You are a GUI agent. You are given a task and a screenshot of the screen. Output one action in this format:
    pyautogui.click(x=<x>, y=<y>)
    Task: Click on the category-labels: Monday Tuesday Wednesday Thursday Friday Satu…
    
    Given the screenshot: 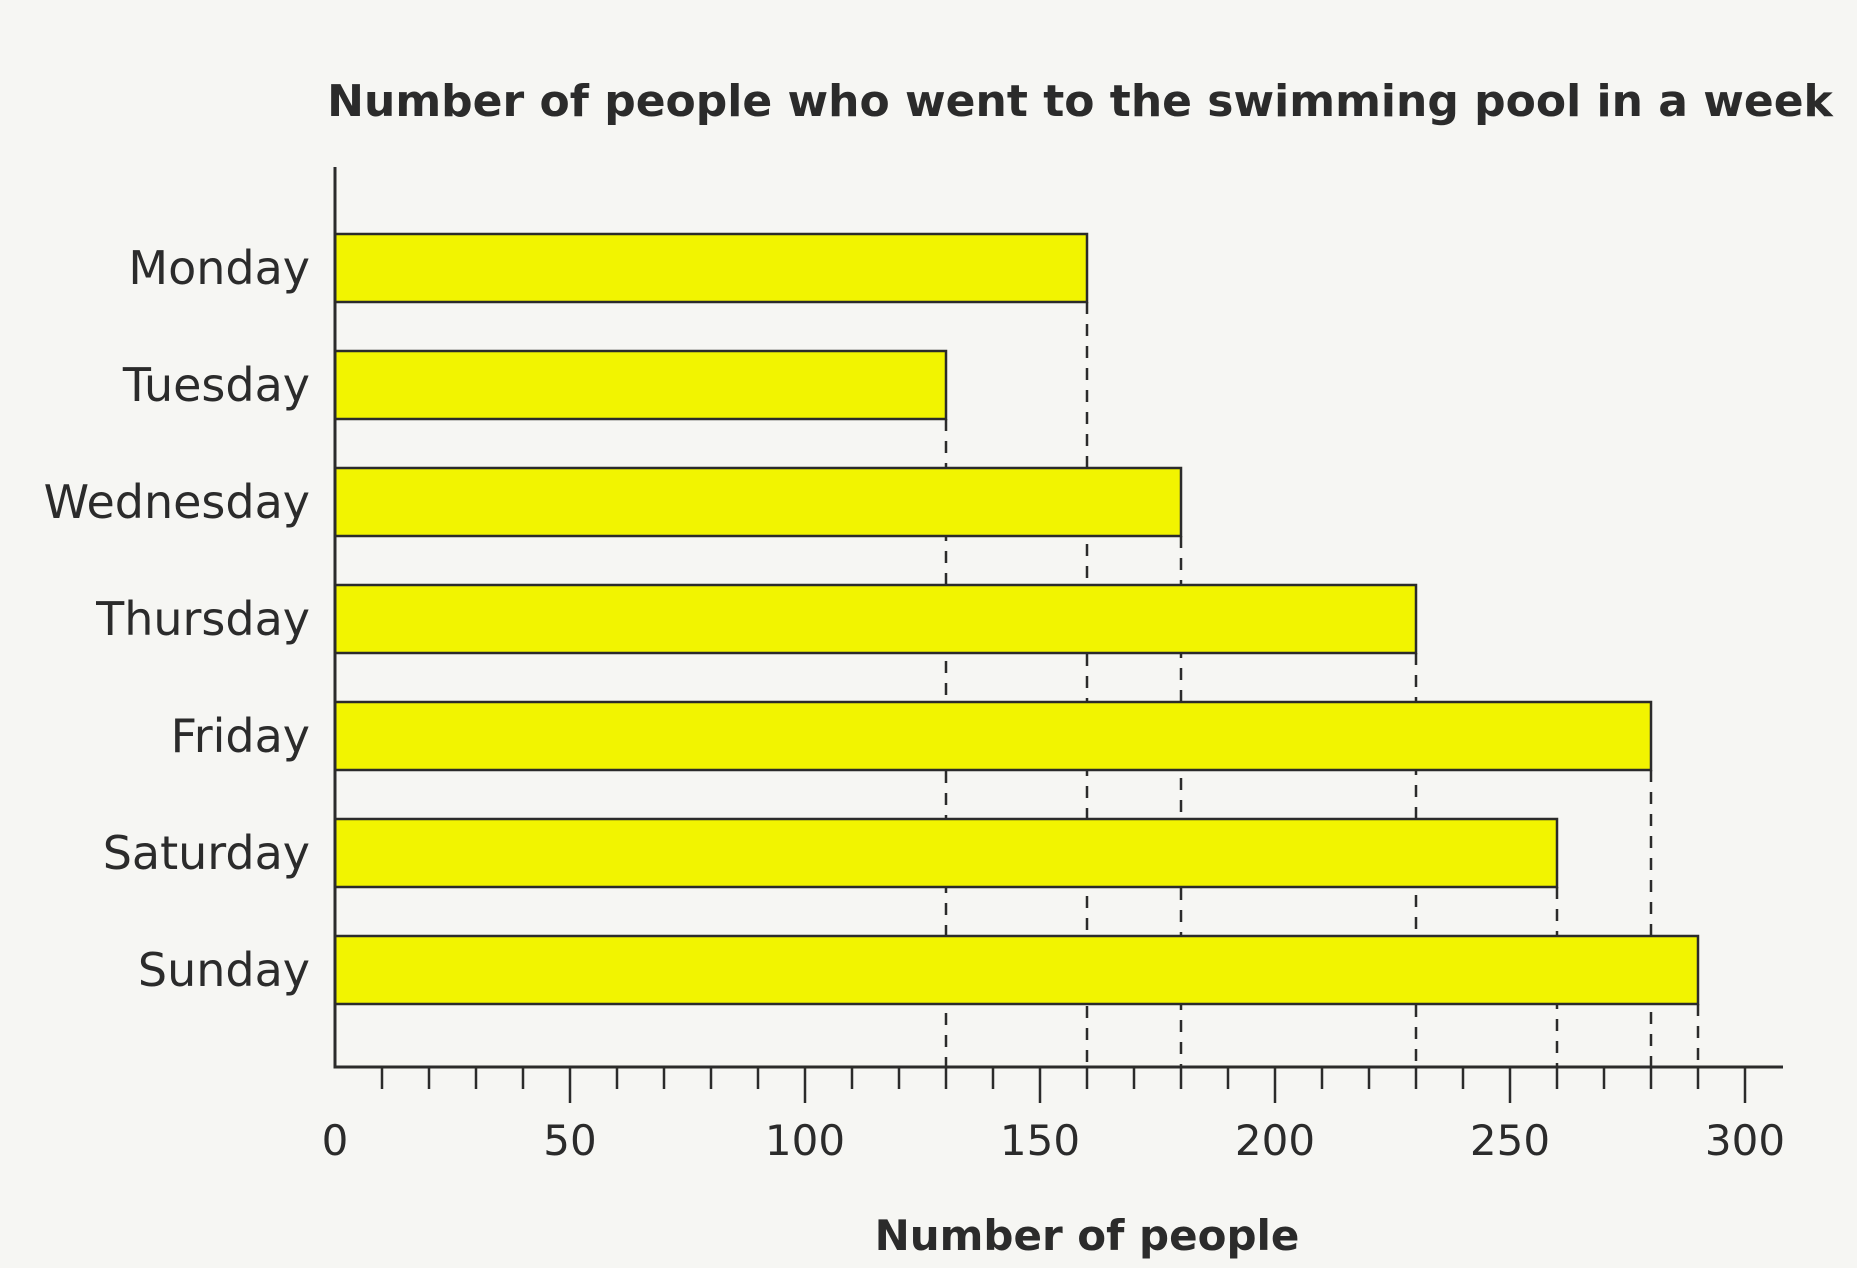 What is the action you would take?
    pyautogui.click(x=177, y=619)
    